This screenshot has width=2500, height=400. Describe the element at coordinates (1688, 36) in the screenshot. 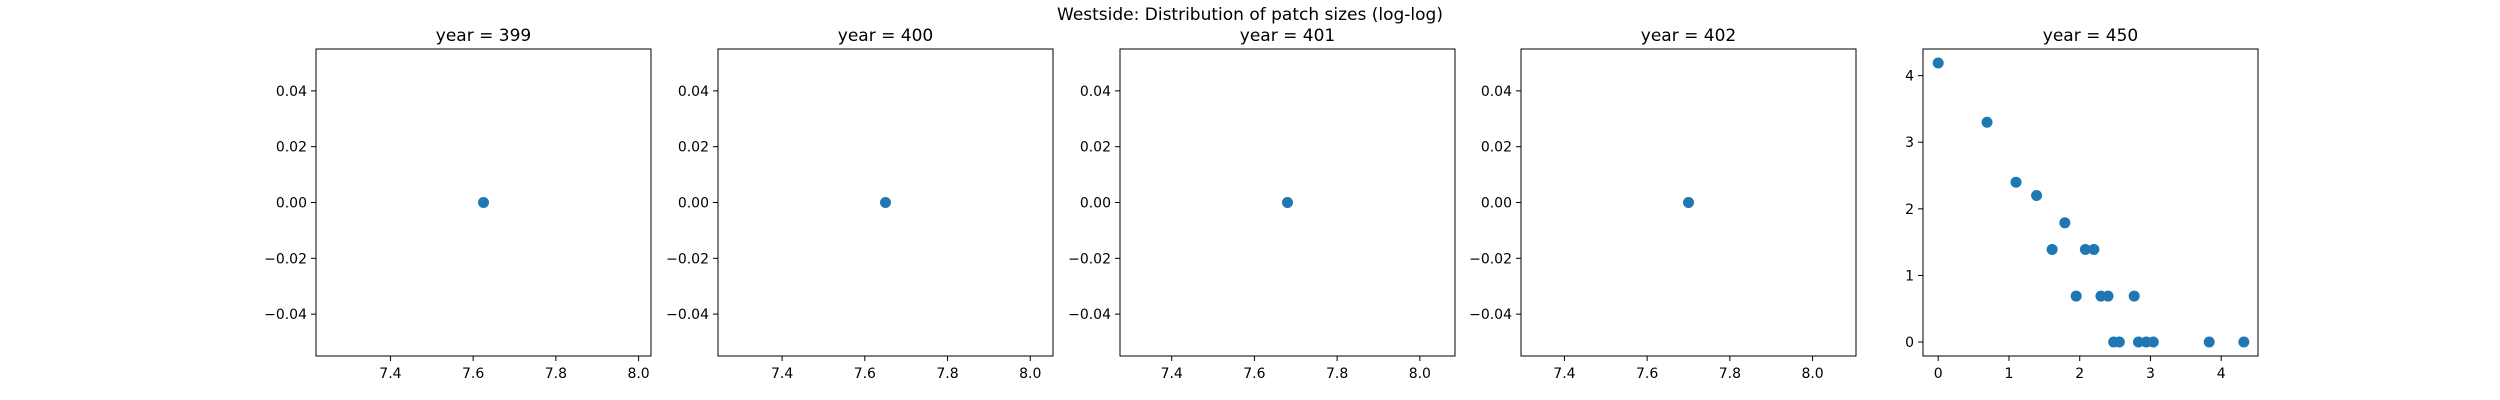

I see `subplot-title: year = 402` at that location.